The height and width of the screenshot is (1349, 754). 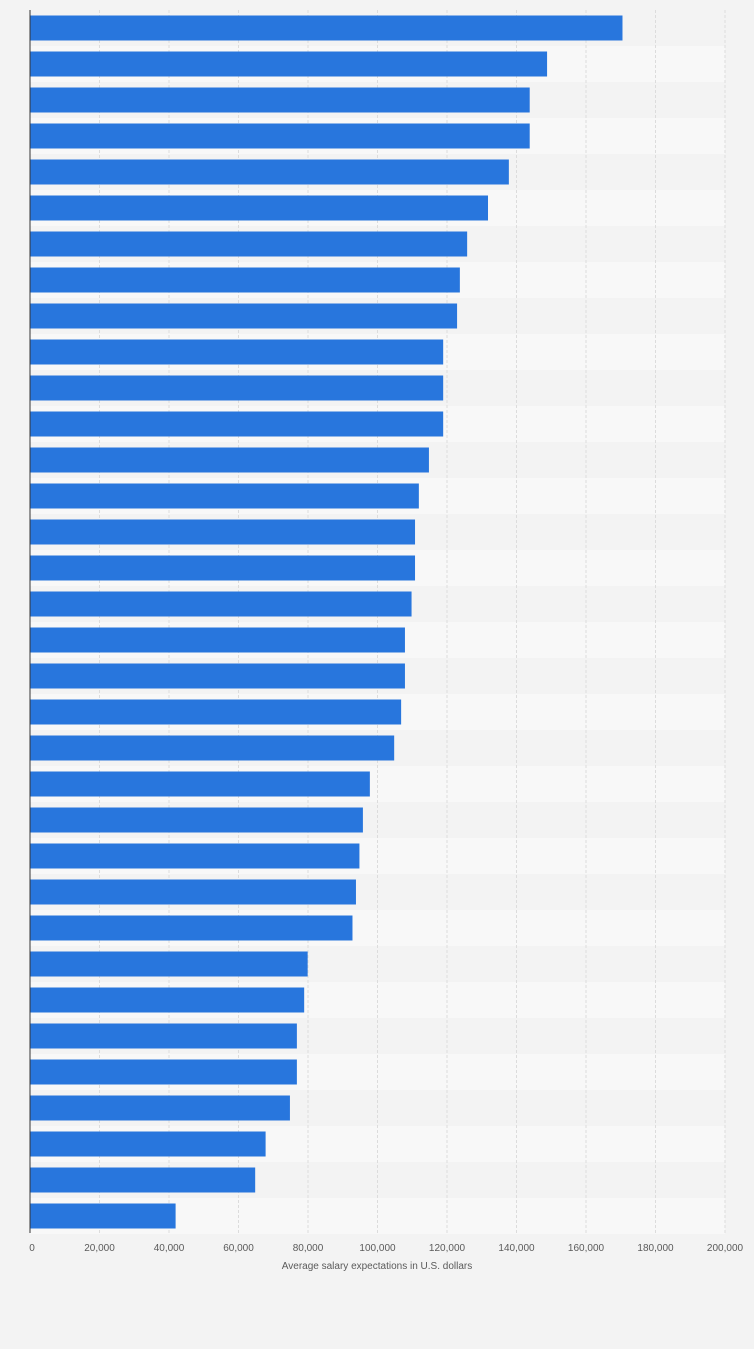 I want to click on x-tick-label: 0, so click(x=32, y=1248).